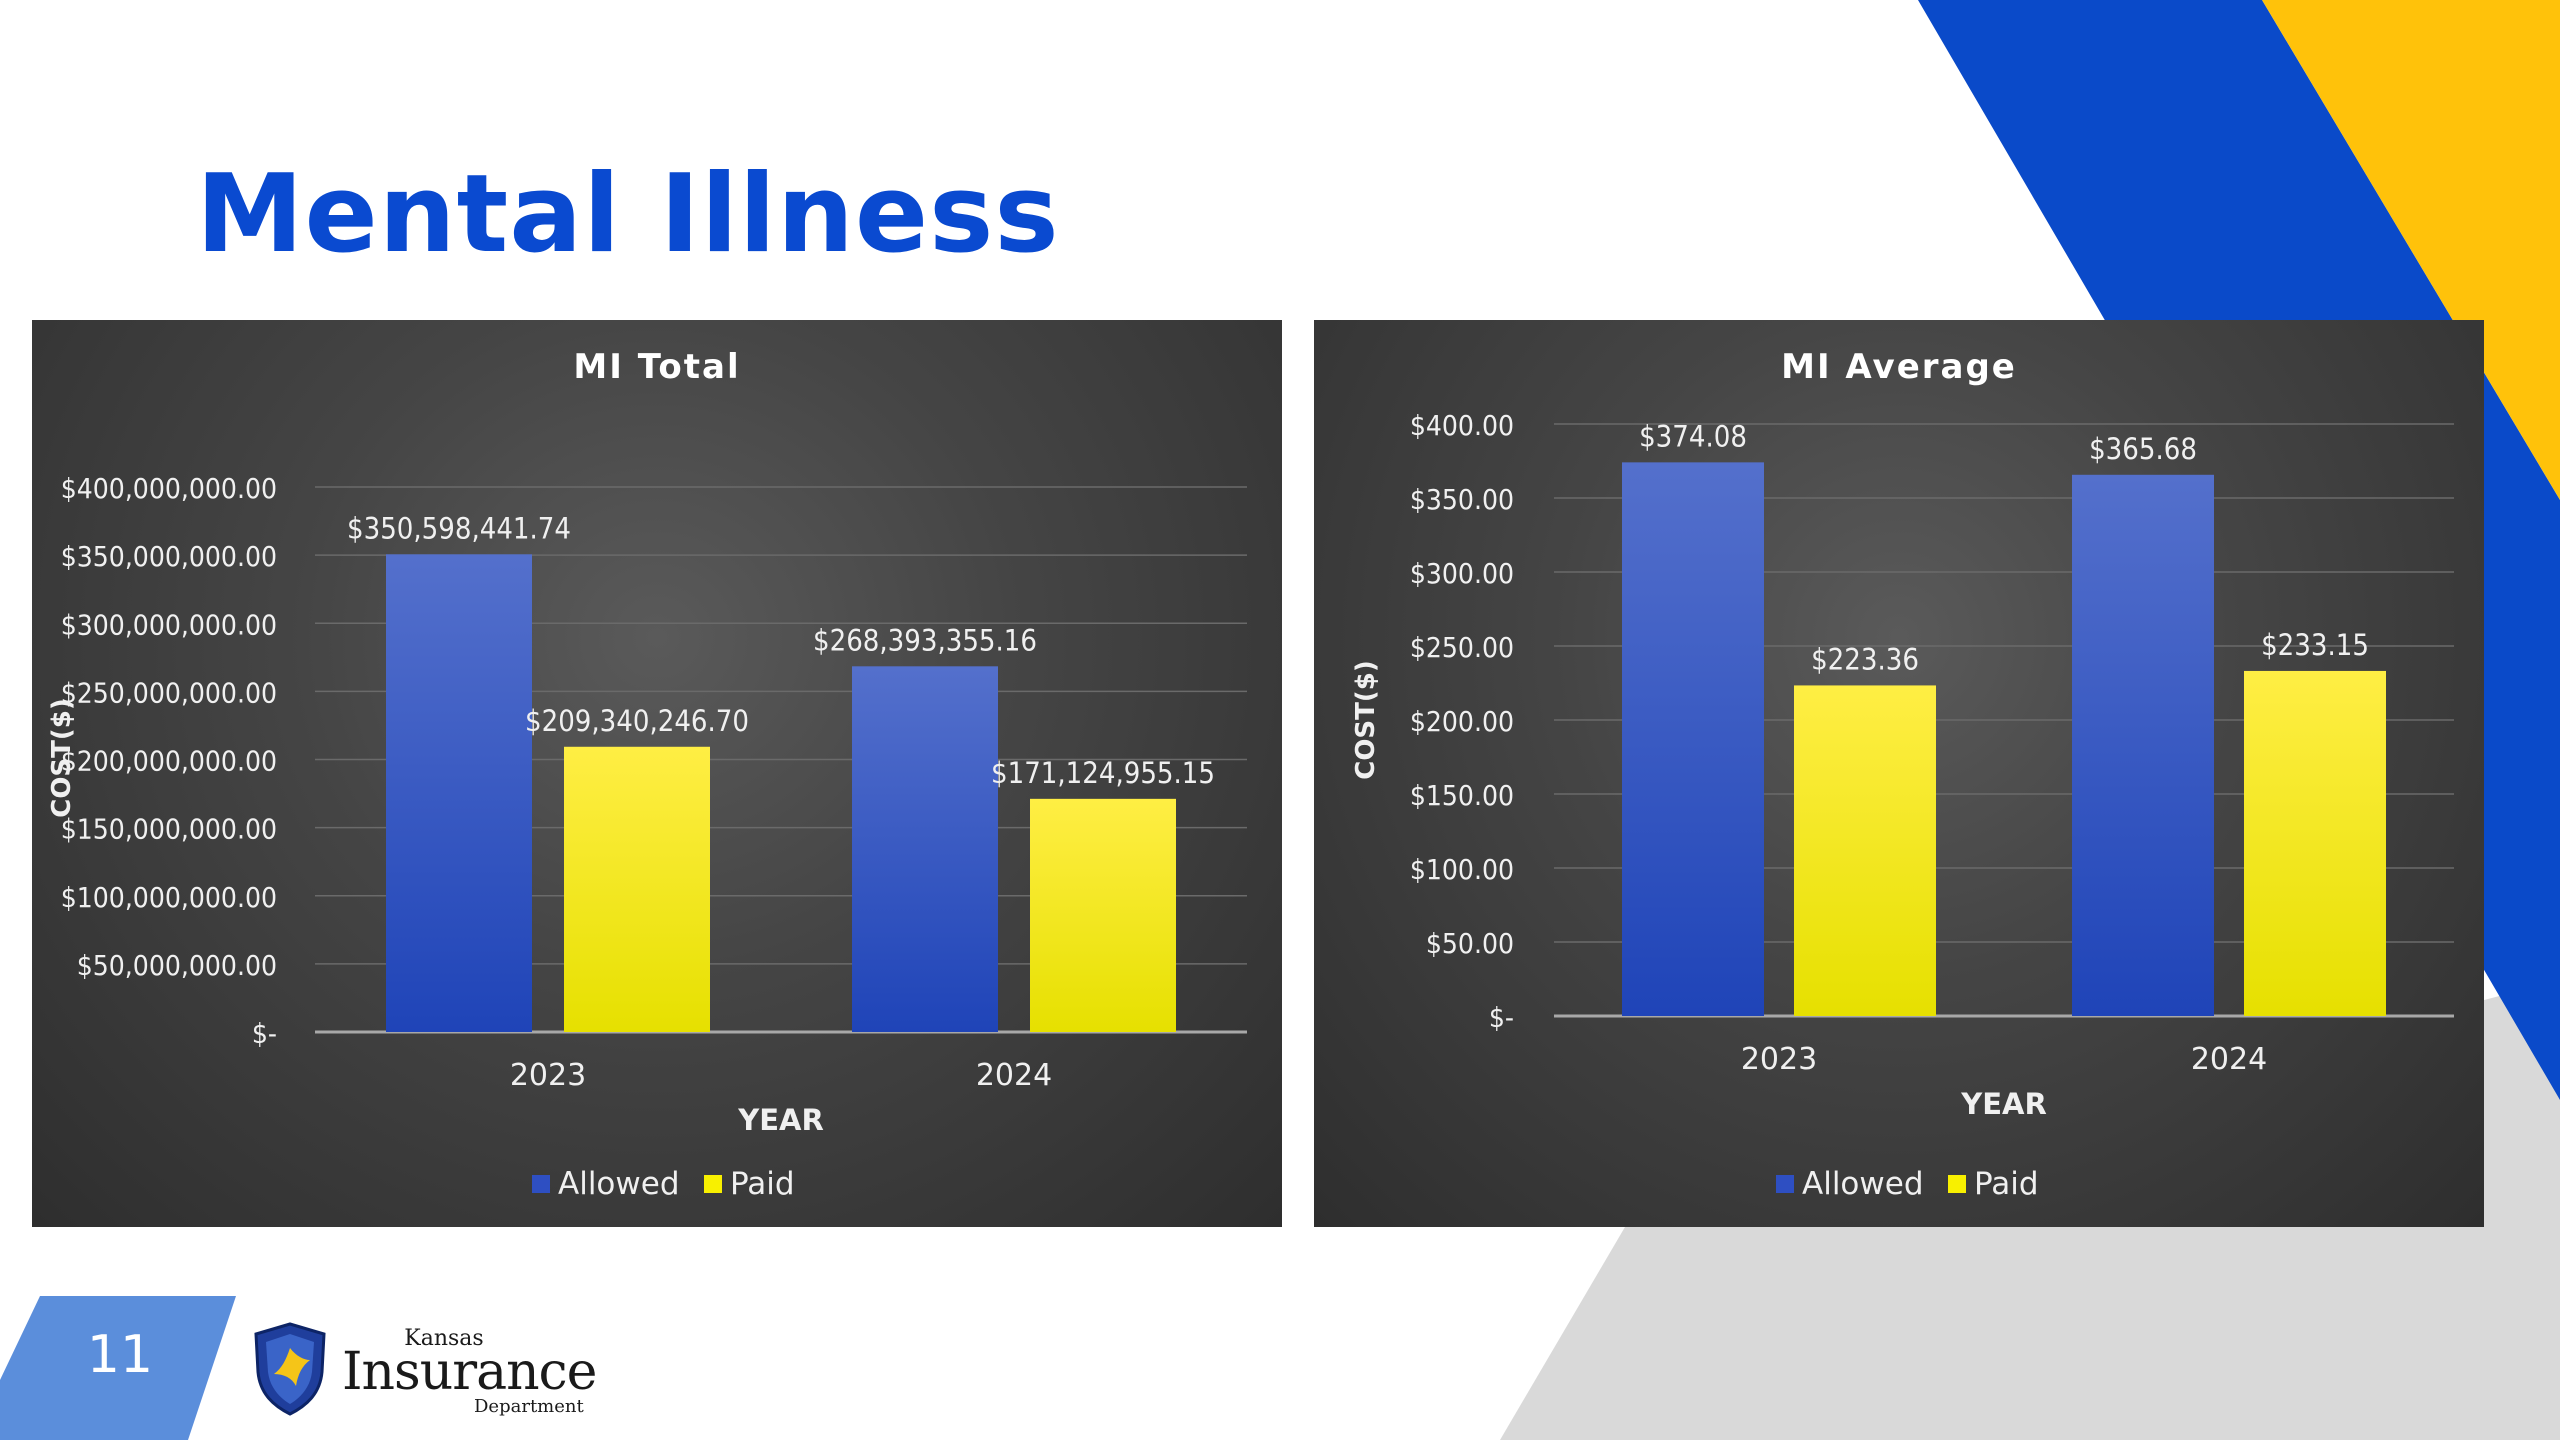 Image resolution: width=2560 pixels, height=1440 pixels. What do you see at coordinates (1865, 659) in the screenshot?
I see `data-label: $223.36` at bounding box center [1865, 659].